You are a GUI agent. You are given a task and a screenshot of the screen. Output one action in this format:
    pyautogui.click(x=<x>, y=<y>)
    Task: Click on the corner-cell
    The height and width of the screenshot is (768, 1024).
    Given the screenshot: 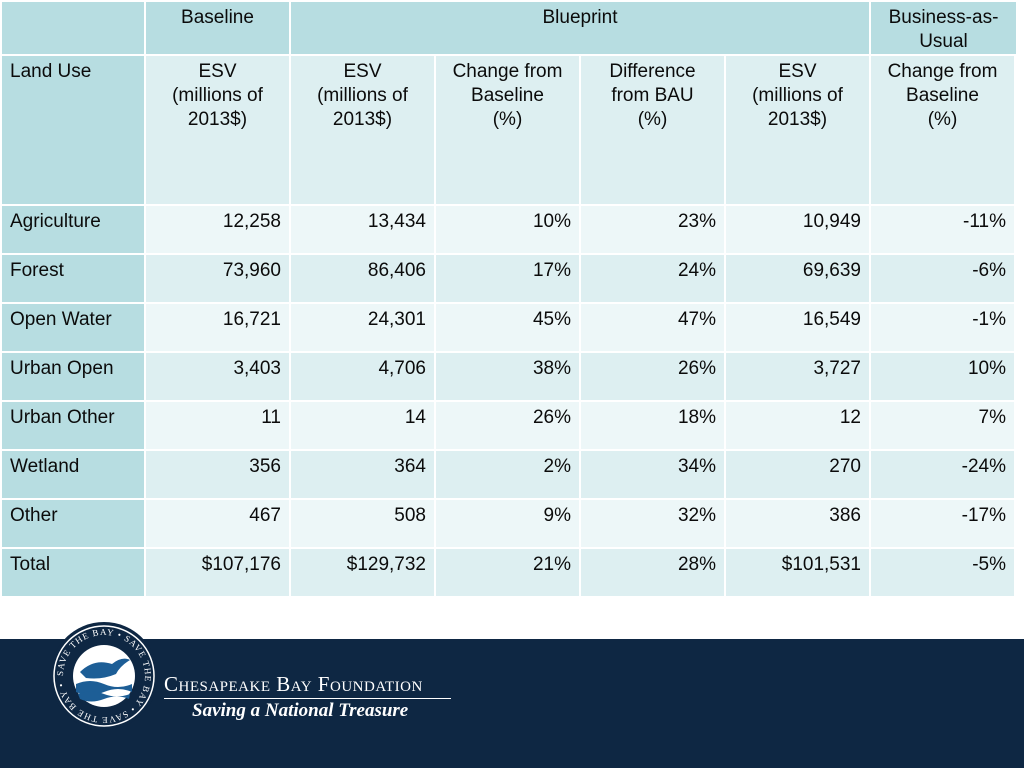 What is the action you would take?
    pyautogui.click(x=73, y=28)
    